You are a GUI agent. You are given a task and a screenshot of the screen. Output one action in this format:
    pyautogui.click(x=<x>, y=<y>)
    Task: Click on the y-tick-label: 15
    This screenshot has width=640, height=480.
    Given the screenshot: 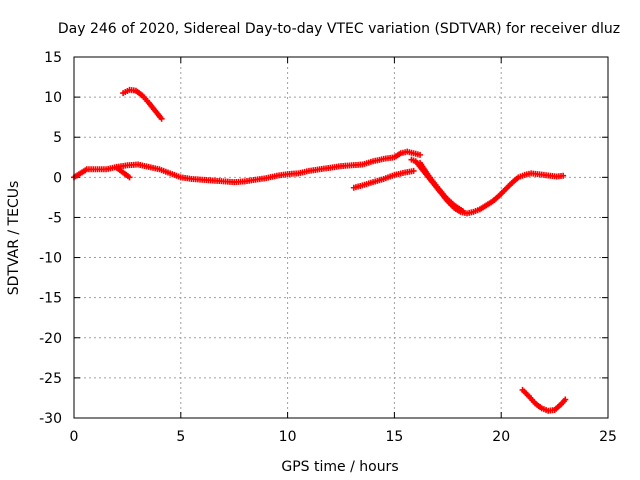 What is the action you would take?
    pyautogui.click(x=53, y=58)
    